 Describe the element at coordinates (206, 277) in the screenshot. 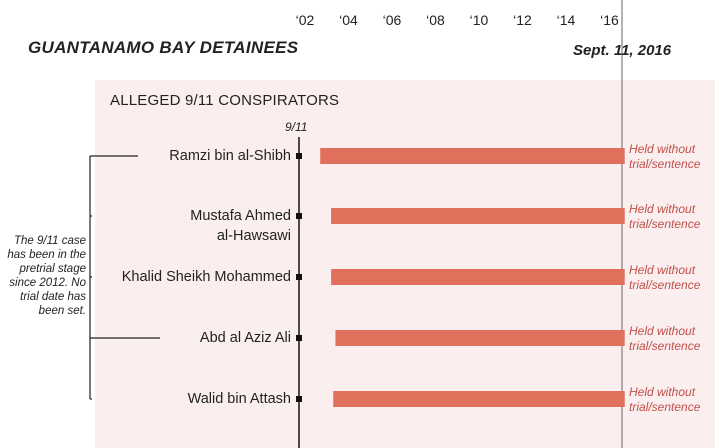

I see `detainee-name: Khalid Sheikh Mohammed` at that location.